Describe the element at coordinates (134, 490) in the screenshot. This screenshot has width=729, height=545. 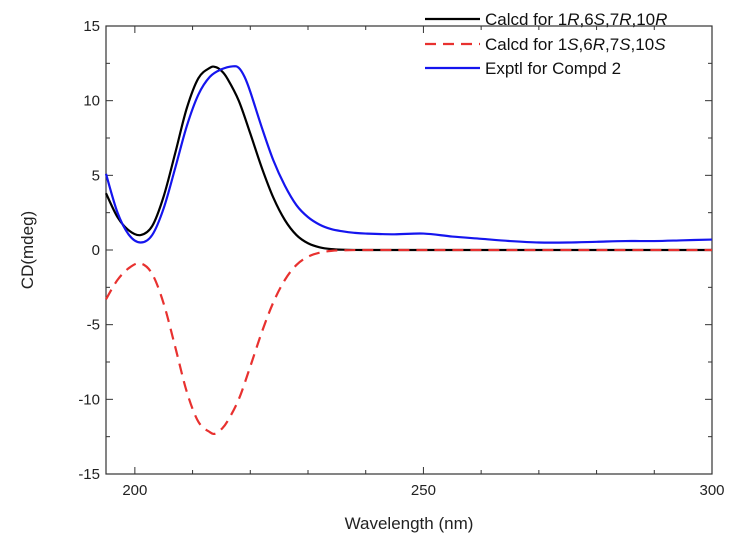
I see `x-tick-label: 200` at that location.